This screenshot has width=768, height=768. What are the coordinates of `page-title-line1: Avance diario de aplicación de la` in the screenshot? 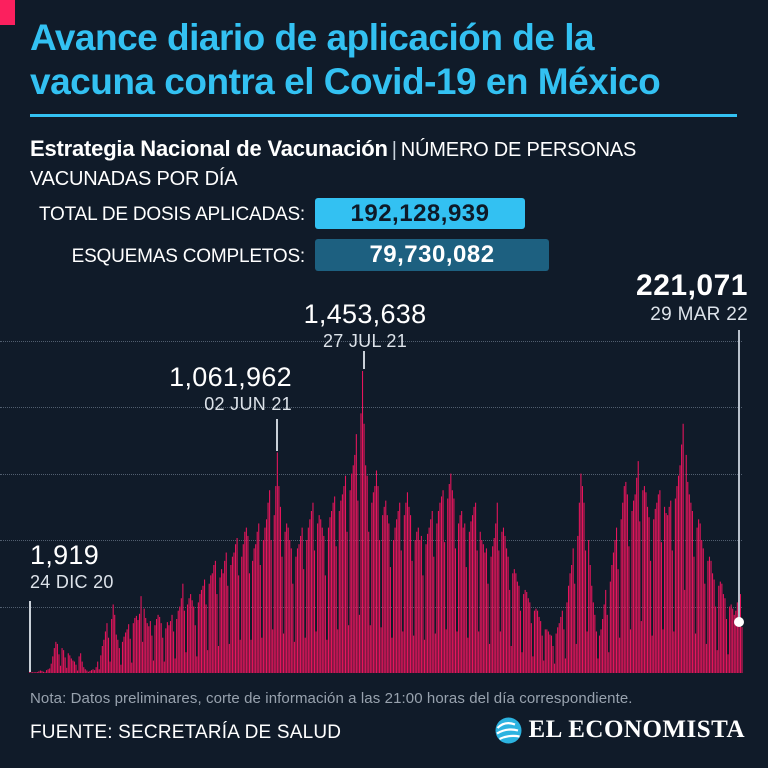 It's located at (312, 37).